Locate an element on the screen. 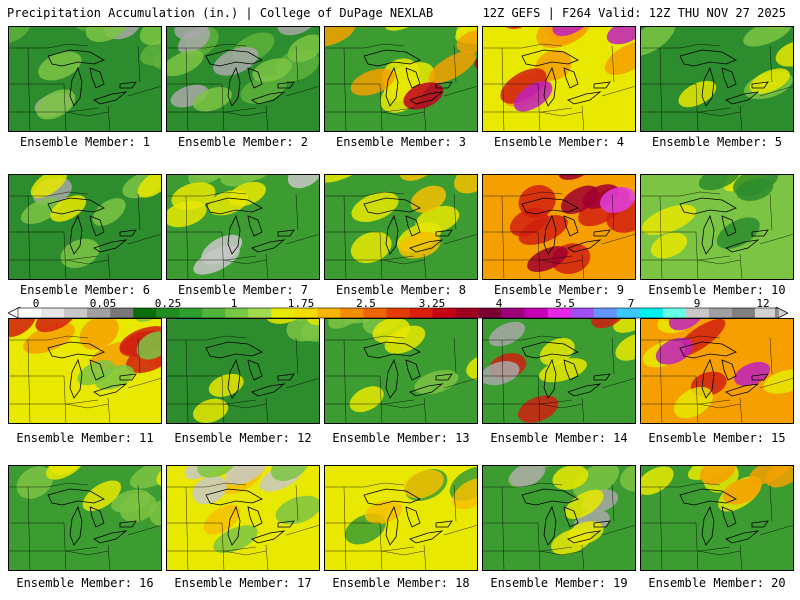  legend-label: 4 is located at coordinates (499, 303).